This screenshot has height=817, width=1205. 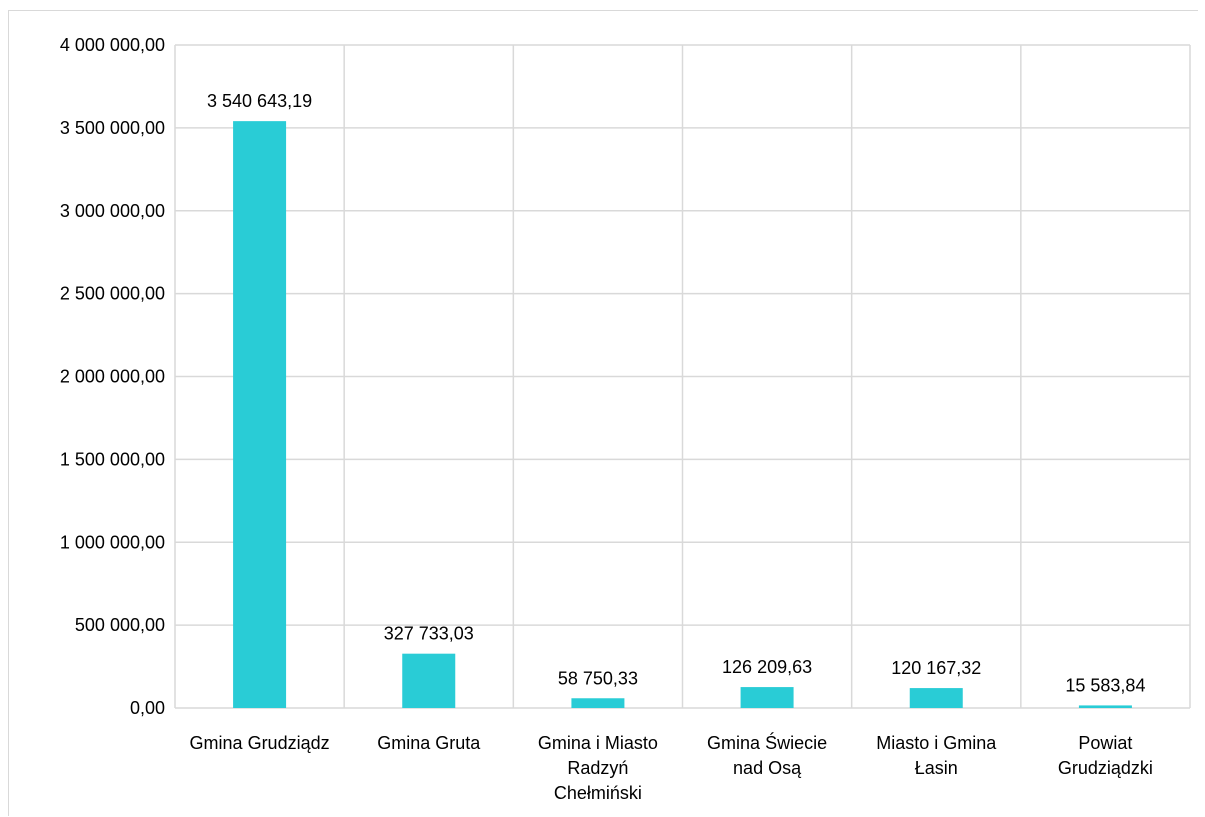 What do you see at coordinates (936, 743) in the screenshot?
I see `category-label-line: Miasto i Gmina` at bounding box center [936, 743].